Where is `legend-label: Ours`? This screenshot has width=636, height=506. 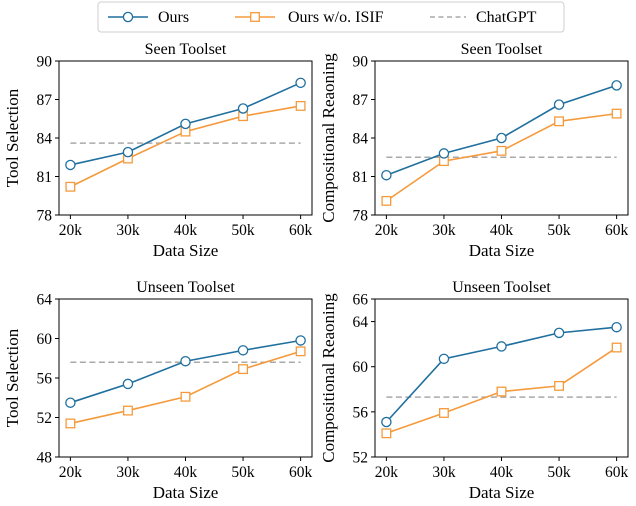
legend-label: Ours is located at coordinates (173, 17).